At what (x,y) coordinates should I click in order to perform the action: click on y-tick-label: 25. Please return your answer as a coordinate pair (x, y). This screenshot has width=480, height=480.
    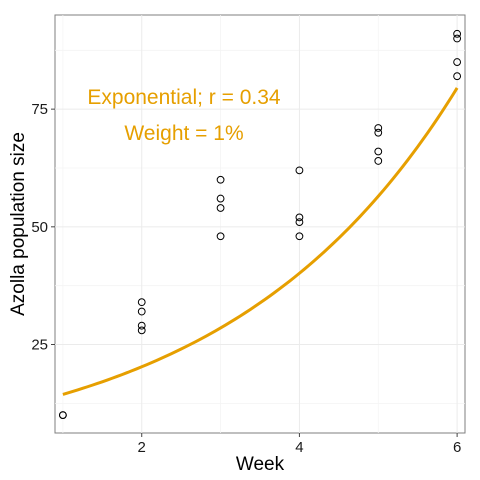
    Looking at the image, I should click on (39, 345).